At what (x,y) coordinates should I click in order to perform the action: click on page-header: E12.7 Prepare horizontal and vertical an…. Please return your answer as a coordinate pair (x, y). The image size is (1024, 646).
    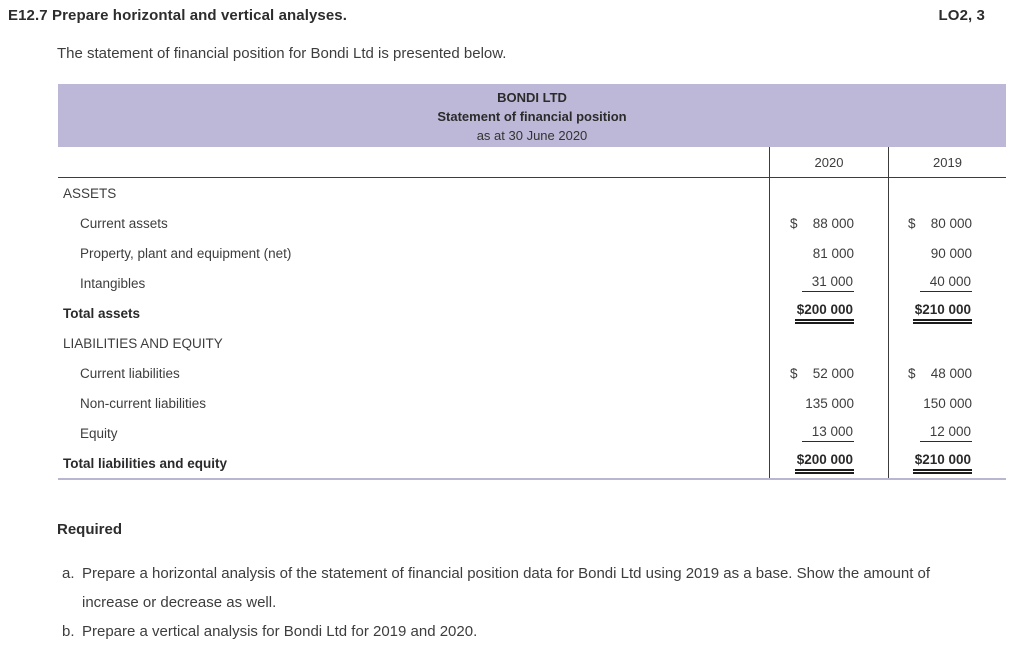
    Looking at the image, I should click on (512, 12).